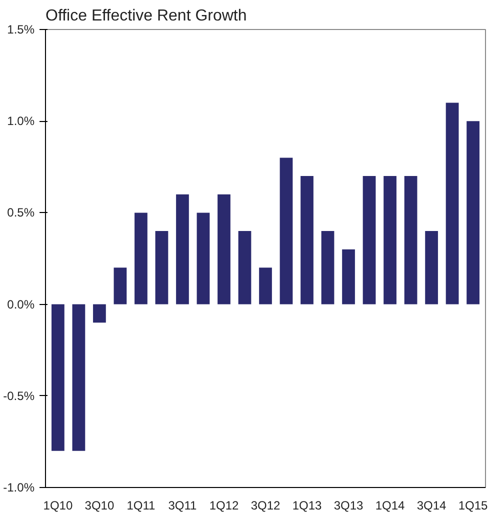 The width and height of the screenshot is (495, 519). Describe the element at coordinates (431, 505) in the screenshot. I see `x-tick-label: 3Q14` at that location.